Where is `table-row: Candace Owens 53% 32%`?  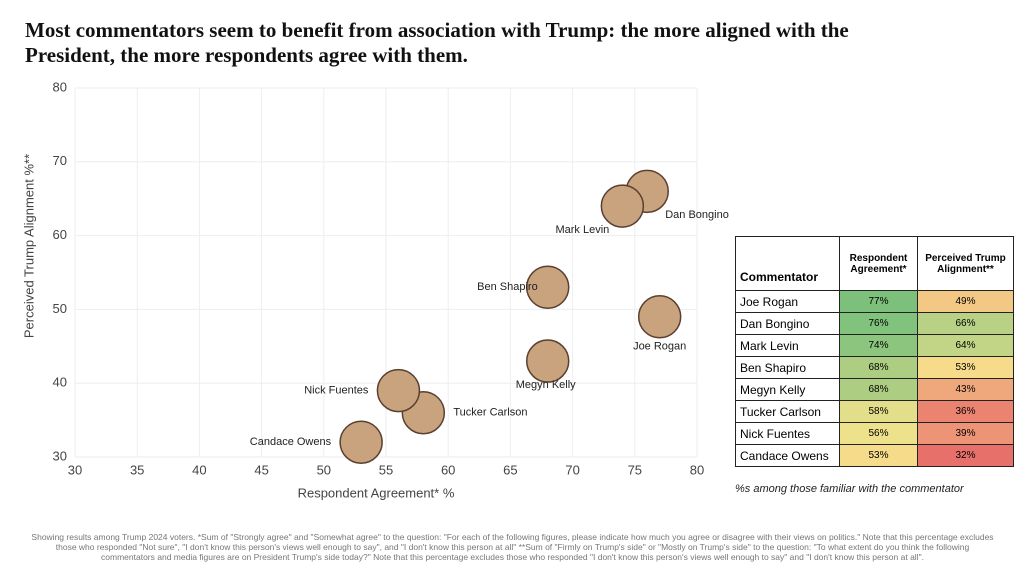
table-row: Candace Owens 53% 32% is located at coordinates (874, 455).